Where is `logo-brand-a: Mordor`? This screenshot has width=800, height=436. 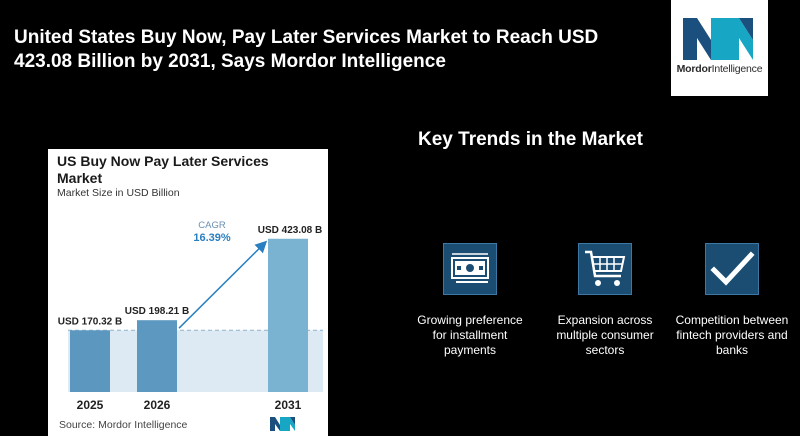
logo-brand-a: Mordor is located at coordinates (694, 69).